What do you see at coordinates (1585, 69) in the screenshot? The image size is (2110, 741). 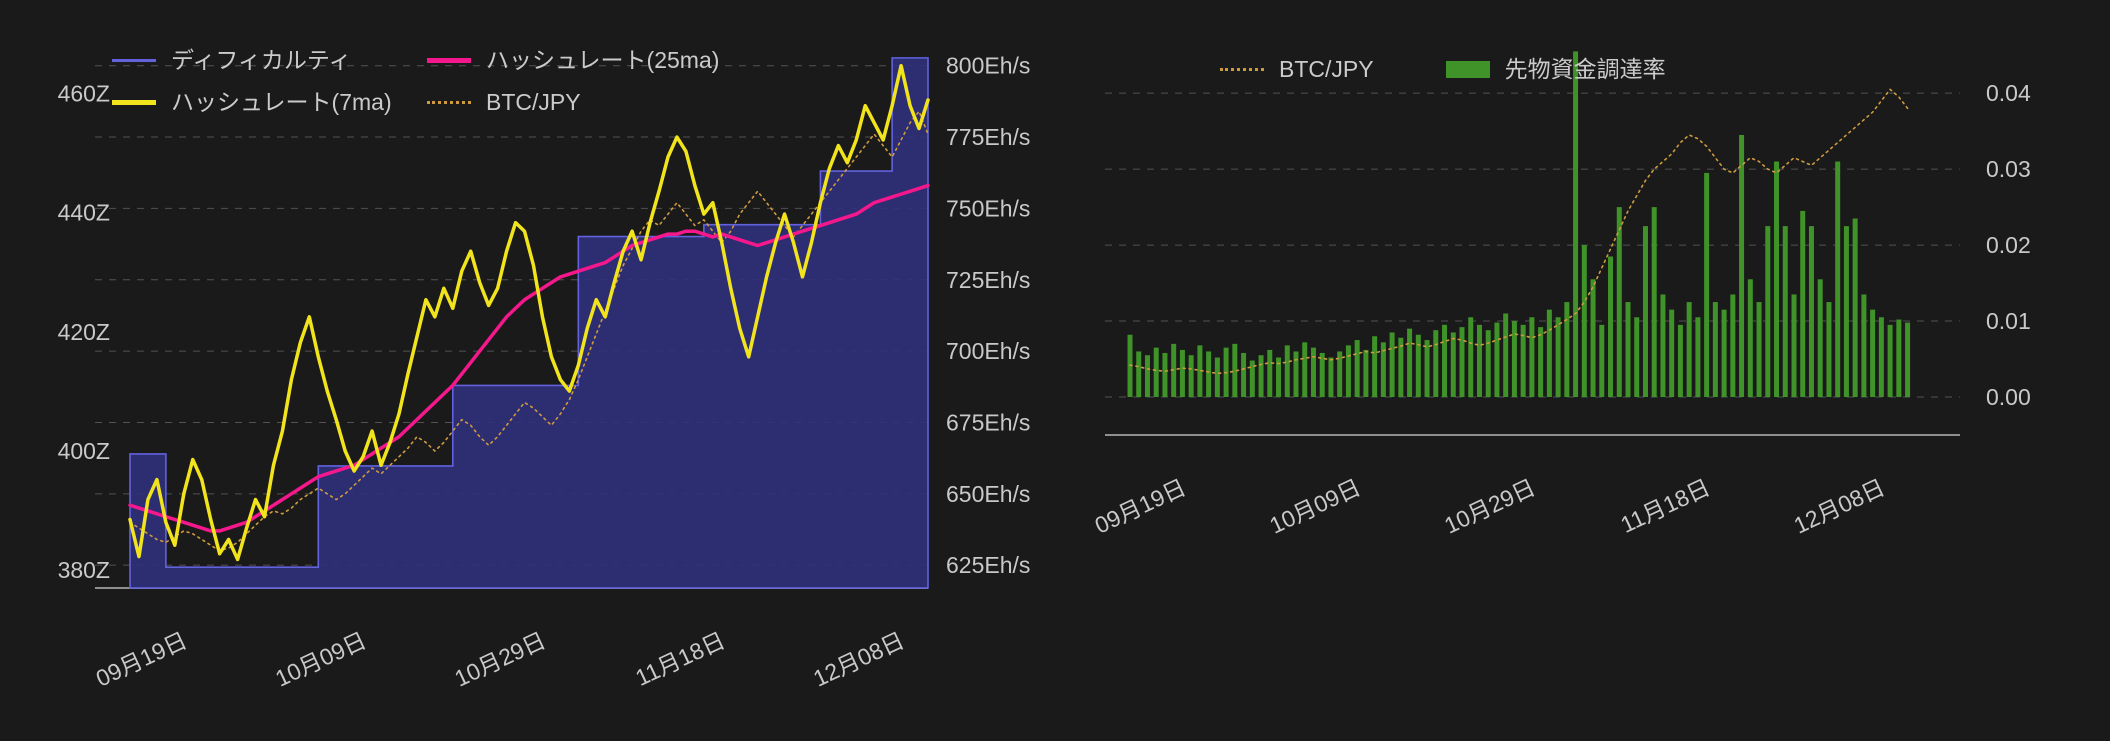 I see `legend-label-funding-rate: 先物資金調達率` at bounding box center [1585, 69].